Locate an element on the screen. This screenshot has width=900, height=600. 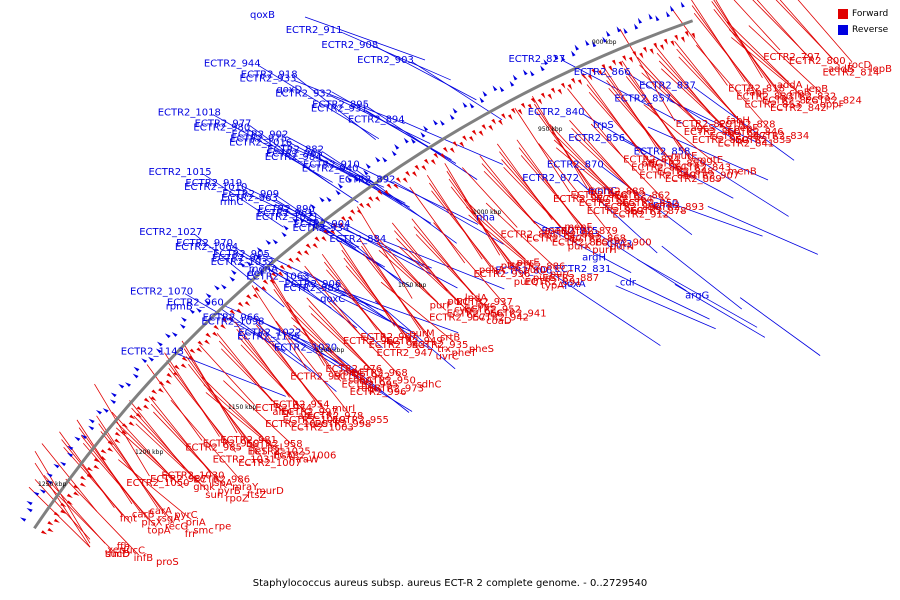
forward-gene-label: ECTR2_814 is located at coordinates (851, 73).